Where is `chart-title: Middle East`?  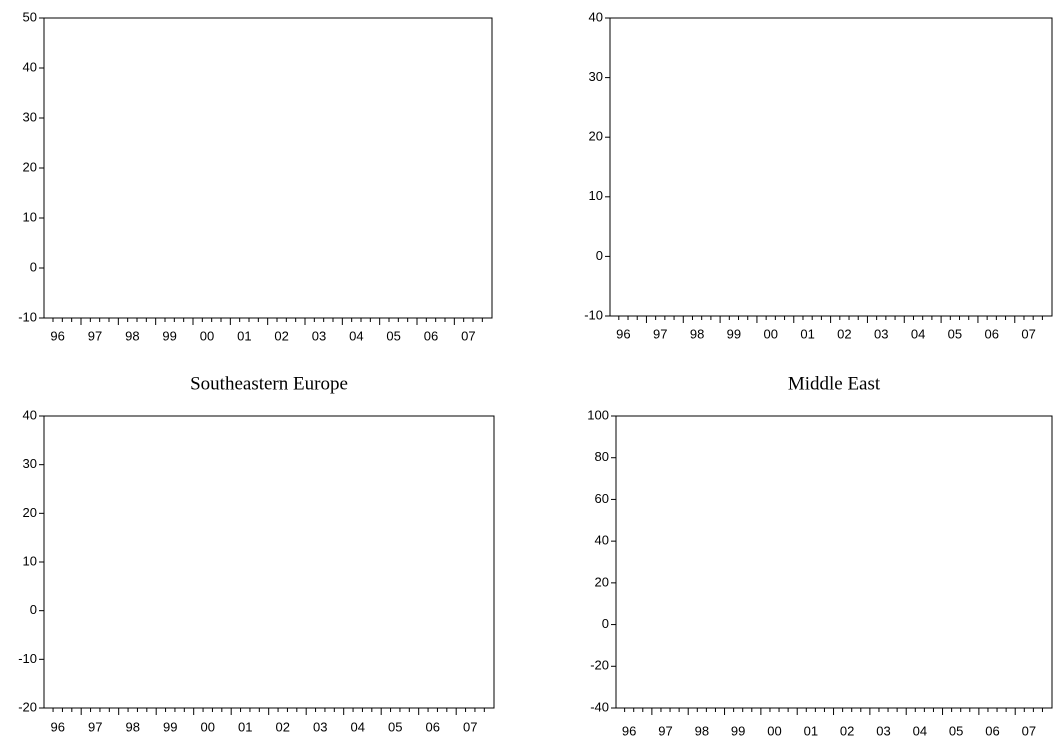 chart-title: Middle East is located at coordinates (834, 383).